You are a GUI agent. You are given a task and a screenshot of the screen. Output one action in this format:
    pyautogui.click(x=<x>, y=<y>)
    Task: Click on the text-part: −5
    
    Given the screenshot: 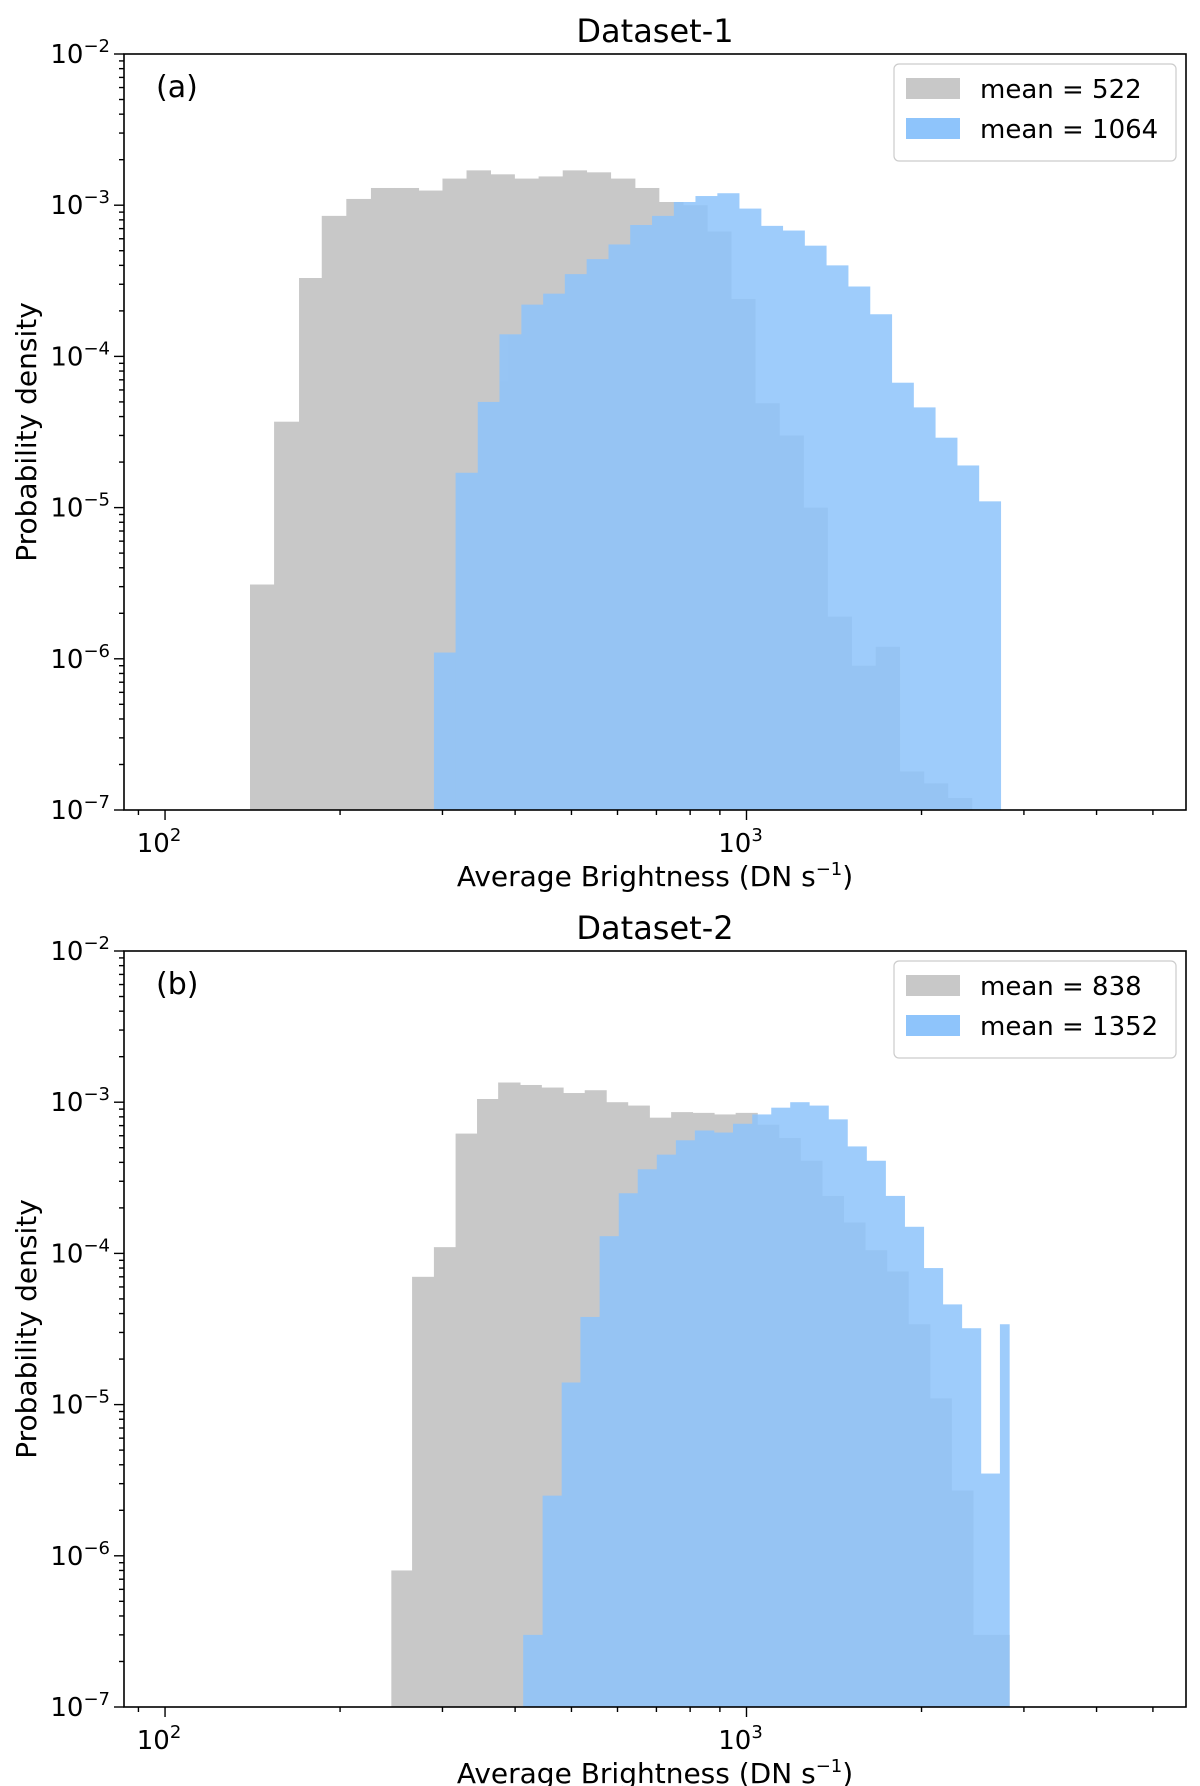 What is the action you would take?
    pyautogui.click(x=96, y=1397)
    